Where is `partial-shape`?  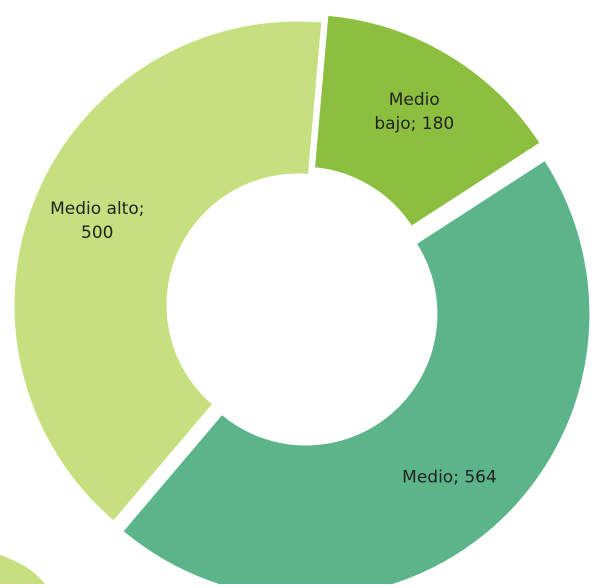 partial-shape is located at coordinates (22, 569).